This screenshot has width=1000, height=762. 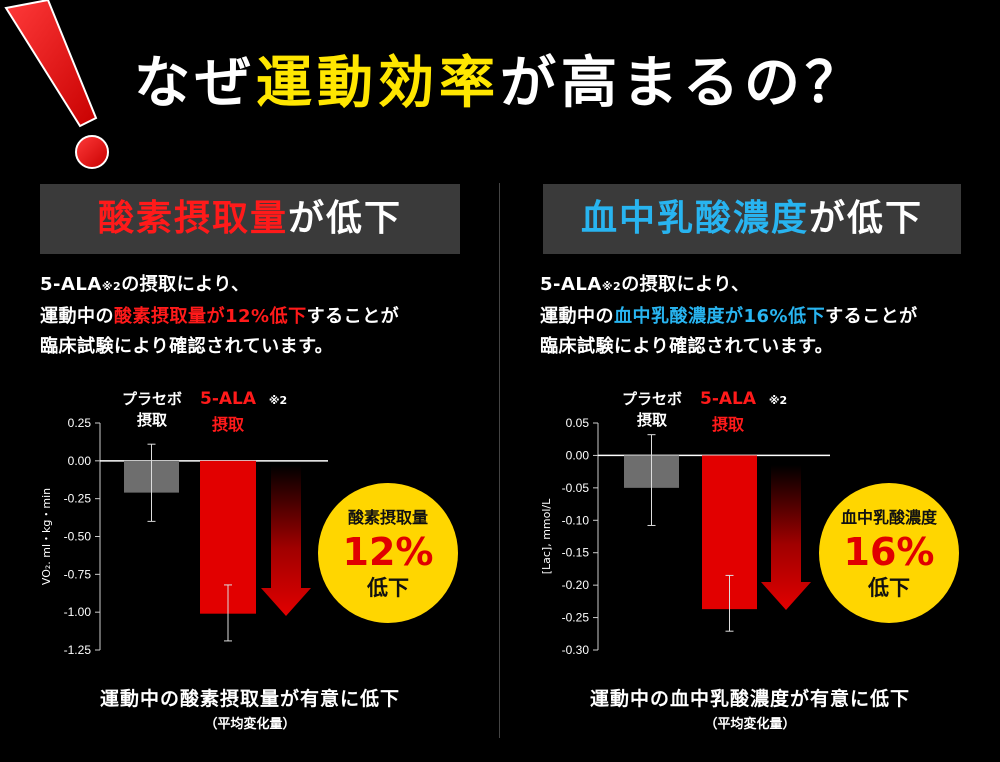 I want to click on y-tick-label: -1.00, so click(x=78, y=612).